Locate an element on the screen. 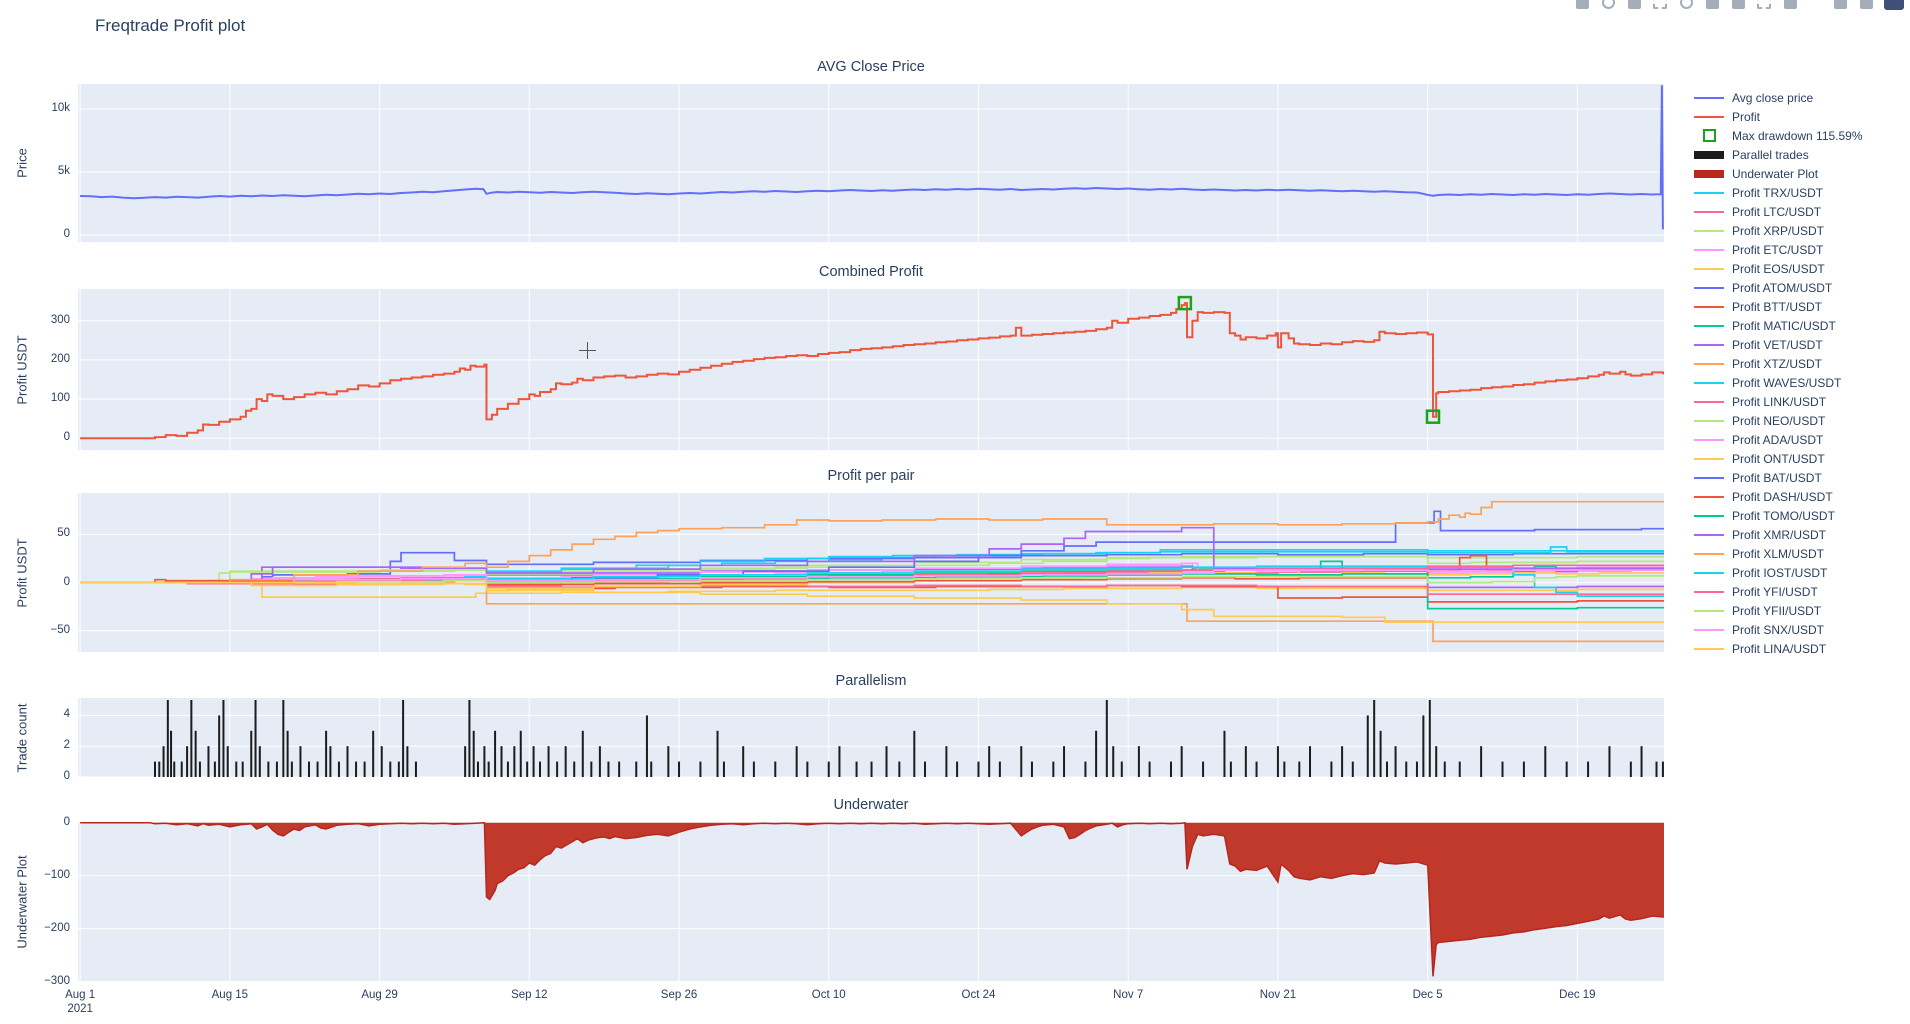 This screenshot has width=1910, height=1024. hover-compare-icon is located at coordinates (1866, 4).